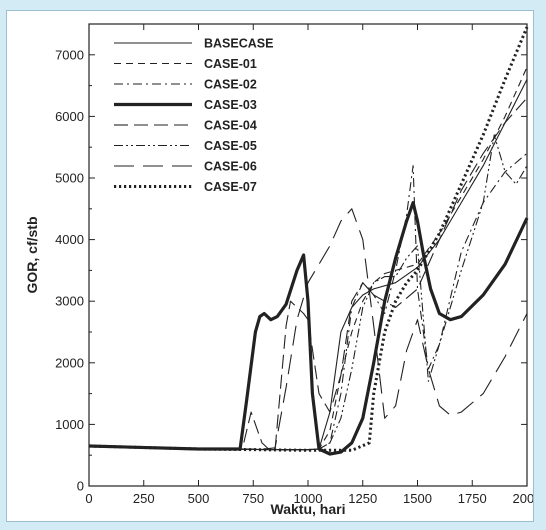  What do you see at coordinates (230, 105) in the screenshot?
I see `legend-label-case-03: CASE-03` at bounding box center [230, 105].